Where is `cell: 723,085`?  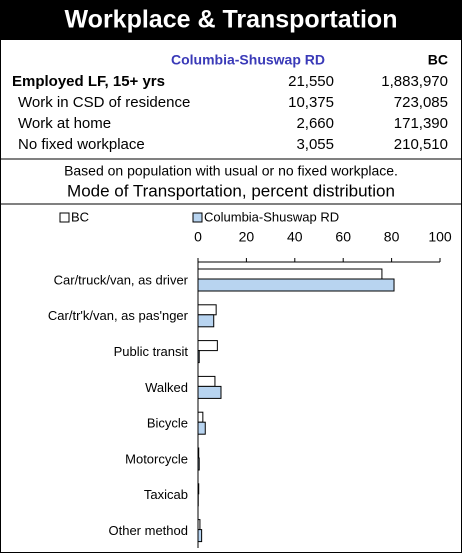 cell: 723,085 is located at coordinates (421, 102).